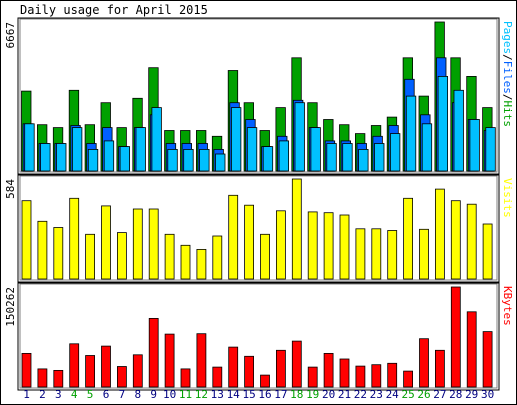 The width and height of the screenshot is (517, 405). I want to click on panel-max-label: 150262, so click(10, 307).